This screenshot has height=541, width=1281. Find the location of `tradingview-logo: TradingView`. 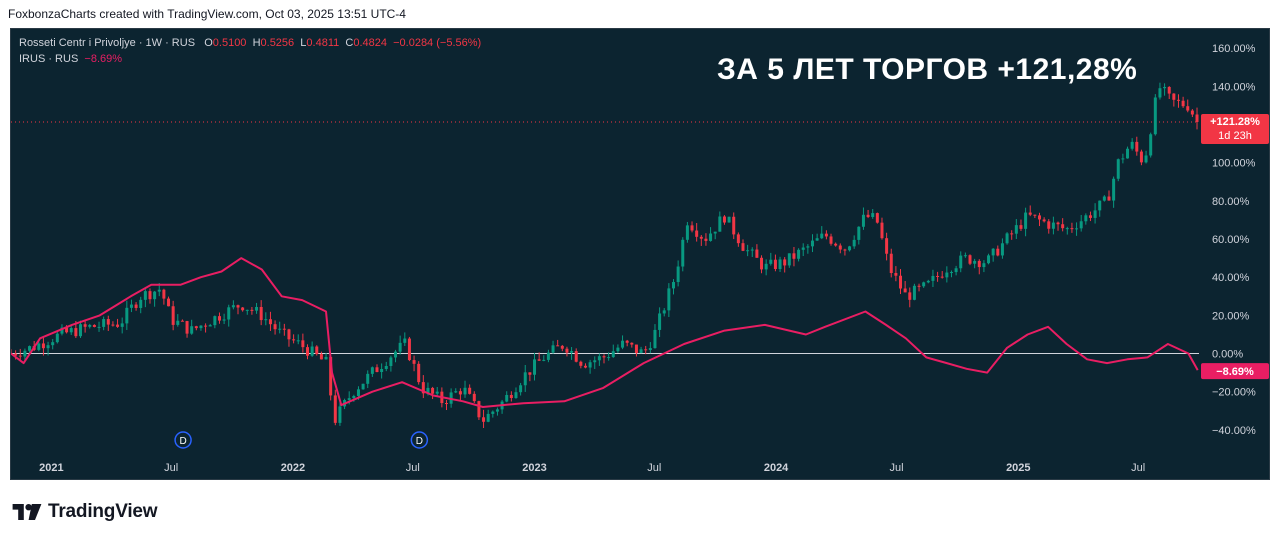

tradingview-logo: TradingView is located at coordinates (85, 512).